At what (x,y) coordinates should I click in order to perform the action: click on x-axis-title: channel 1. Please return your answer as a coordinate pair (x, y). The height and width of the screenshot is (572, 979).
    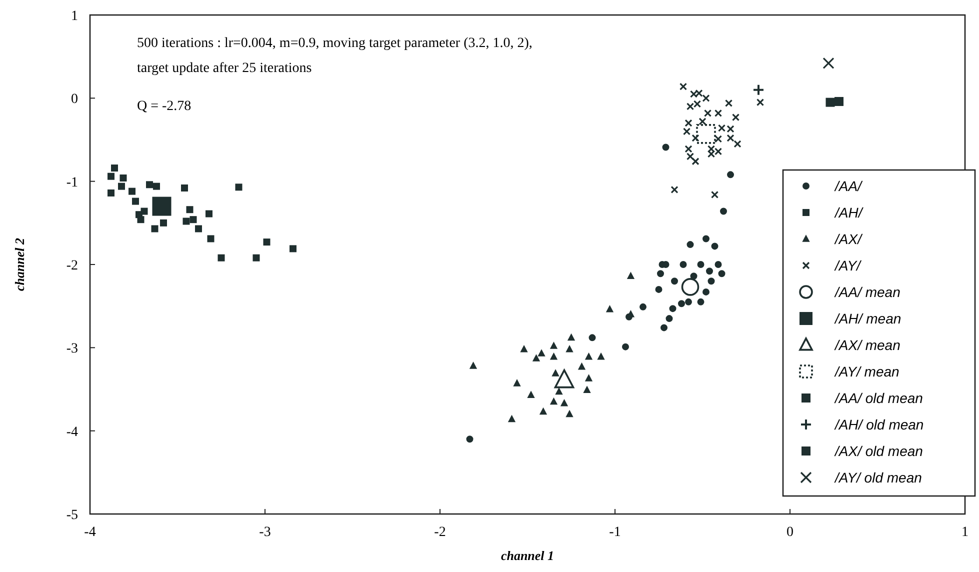
    Looking at the image, I should click on (527, 555).